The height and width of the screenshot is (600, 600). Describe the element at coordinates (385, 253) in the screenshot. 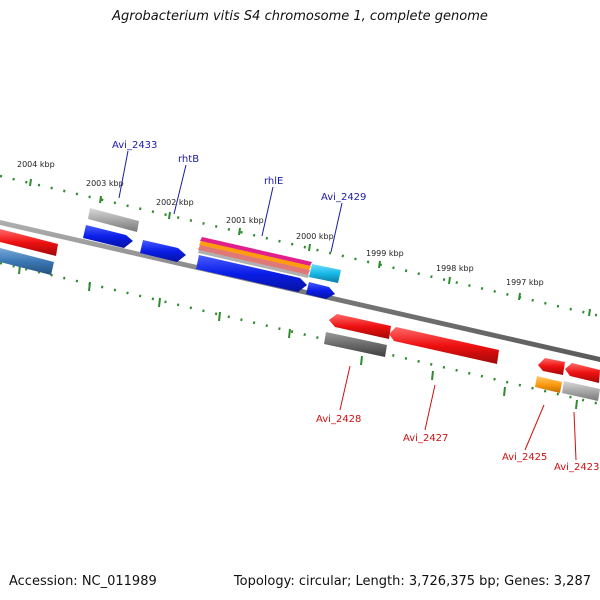

I see `scale-label: 1999 kbp` at that location.